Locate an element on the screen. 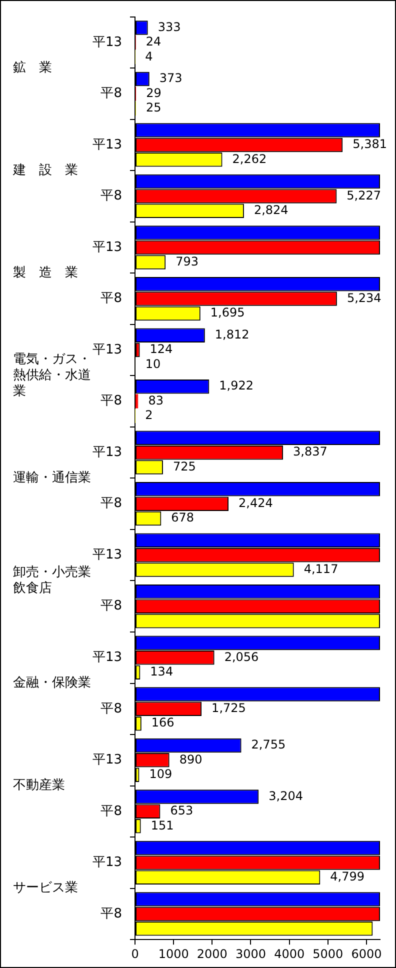 The image size is (396, 968). data-label: 29 is located at coordinates (154, 93).